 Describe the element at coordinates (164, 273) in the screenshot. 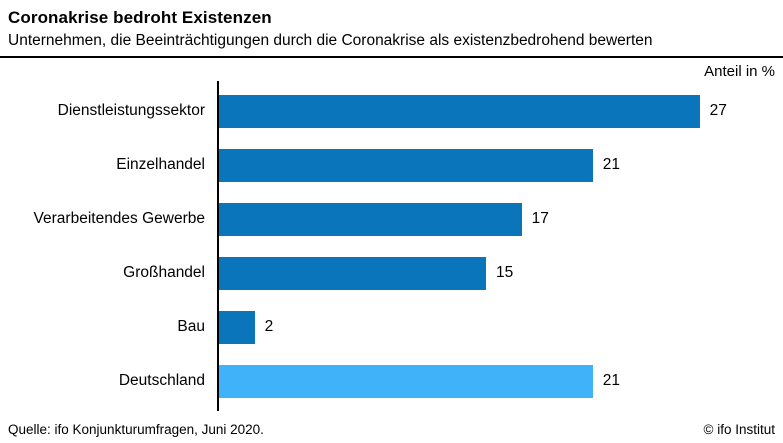

I see `category-label: Großhandel` at that location.